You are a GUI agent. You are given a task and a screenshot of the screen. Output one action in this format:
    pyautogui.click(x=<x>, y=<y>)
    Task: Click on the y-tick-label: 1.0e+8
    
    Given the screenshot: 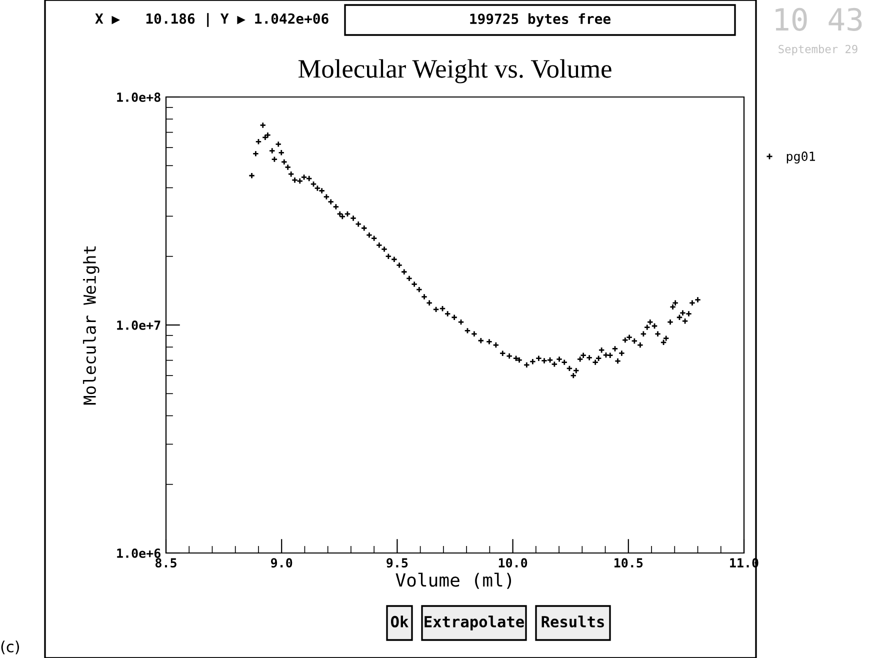 What is the action you would take?
    pyautogui.click(x=138, y=97)
    